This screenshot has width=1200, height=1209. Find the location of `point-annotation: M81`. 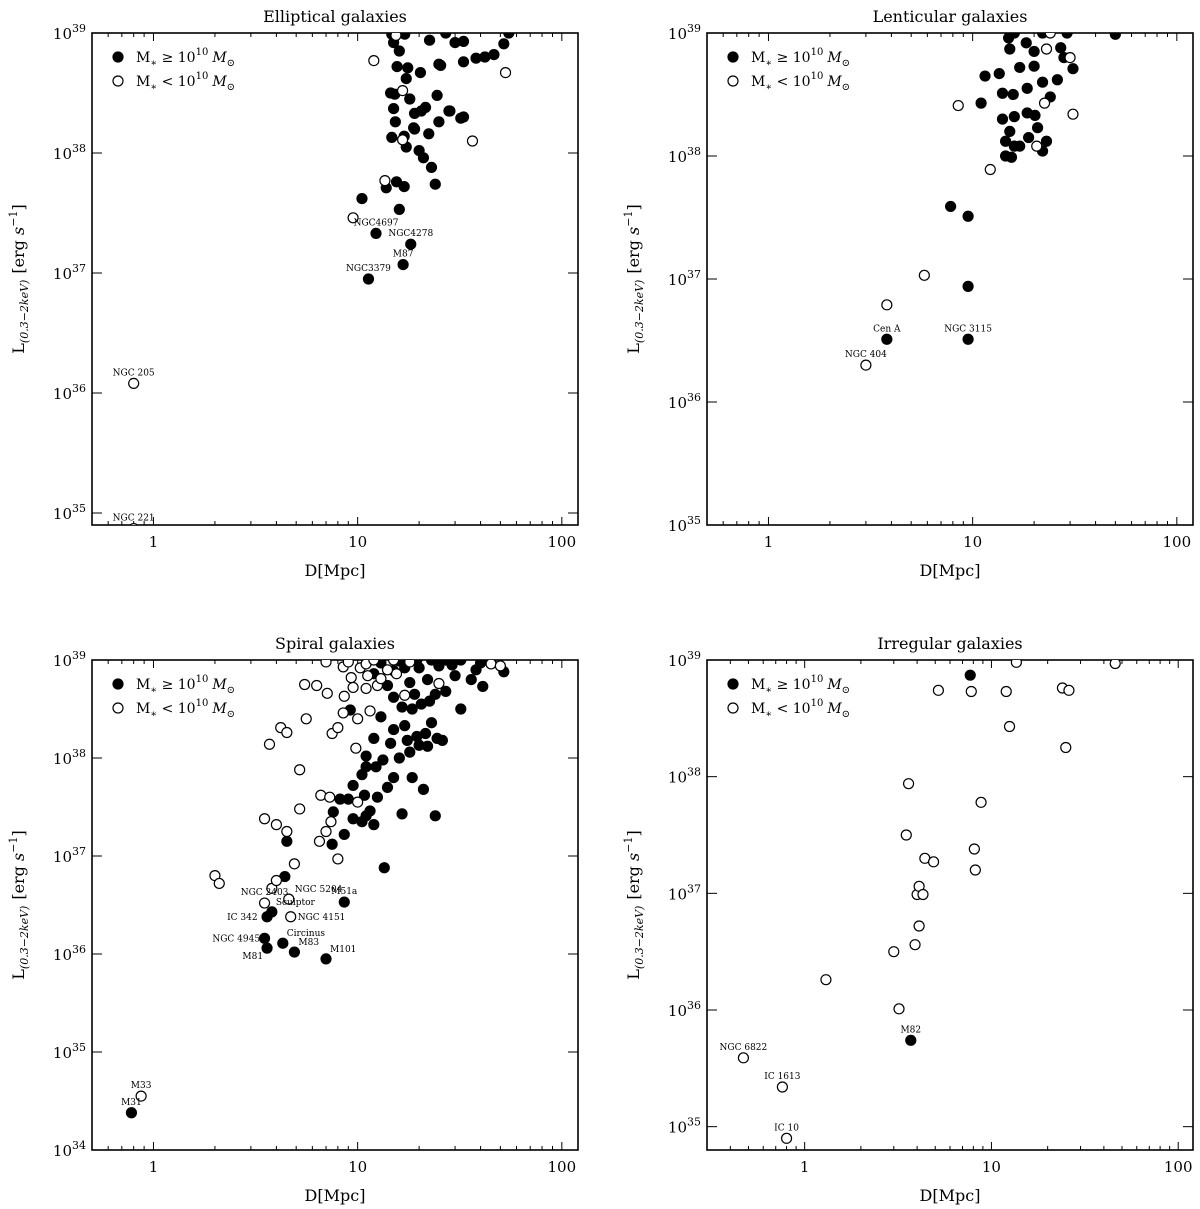

point-annotation: M81 is located at coordinates (252, 957).